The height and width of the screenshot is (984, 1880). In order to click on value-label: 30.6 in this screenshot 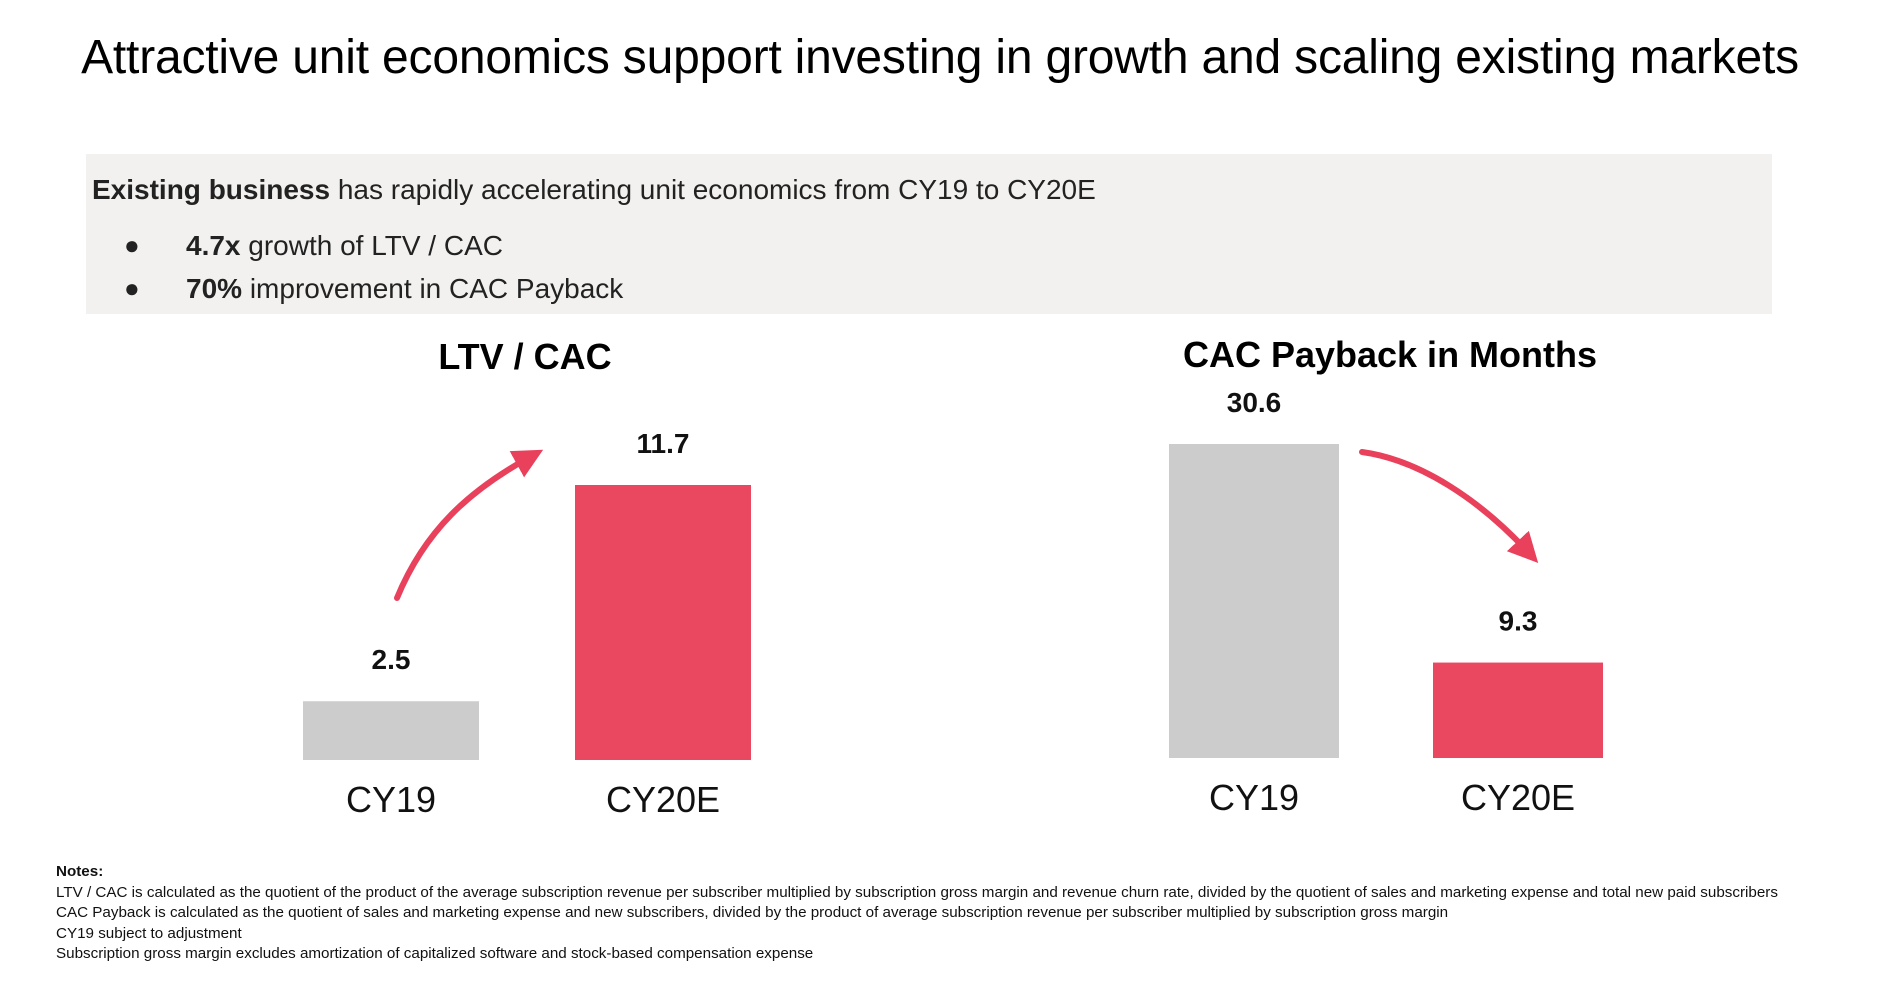, I will do `click(1254, 402)`.